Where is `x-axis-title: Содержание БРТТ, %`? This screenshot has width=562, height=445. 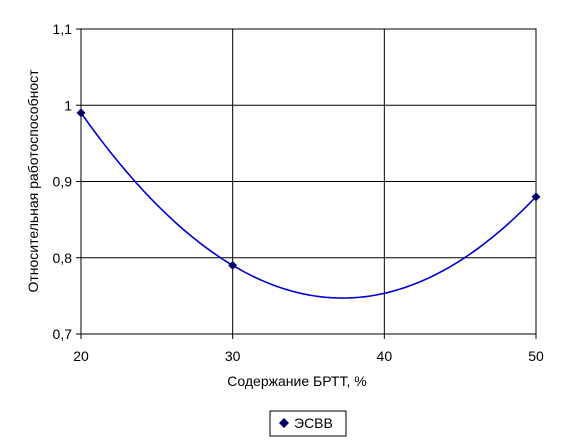
x-axis-title: Содержание БРТТ, % is located at coordinates (296, 381).